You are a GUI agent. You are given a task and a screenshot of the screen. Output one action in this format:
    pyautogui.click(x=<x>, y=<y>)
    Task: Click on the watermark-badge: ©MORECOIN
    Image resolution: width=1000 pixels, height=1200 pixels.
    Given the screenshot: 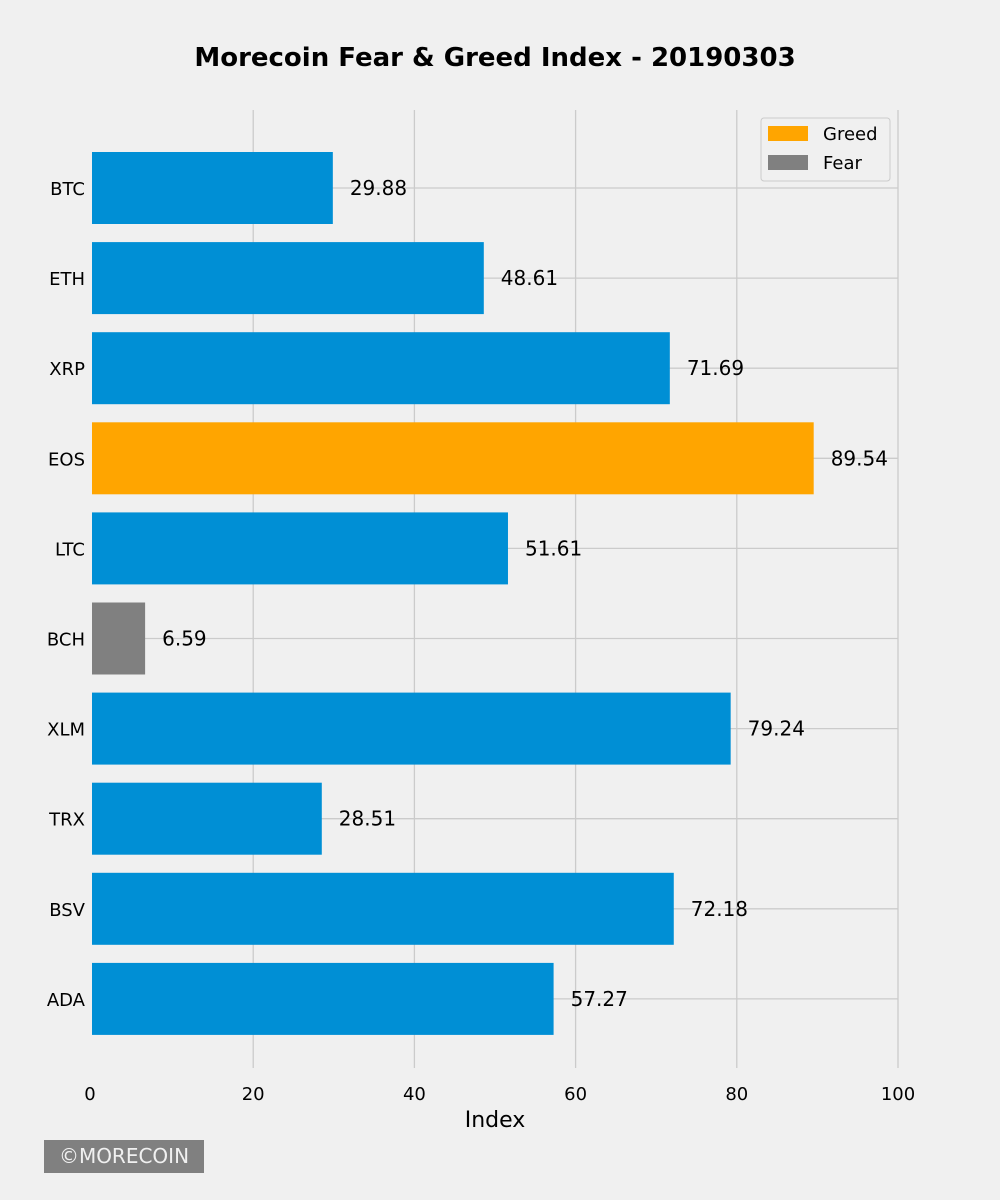 What is the action you would take?
    pyautogui.click(x=124, y=1156)
    